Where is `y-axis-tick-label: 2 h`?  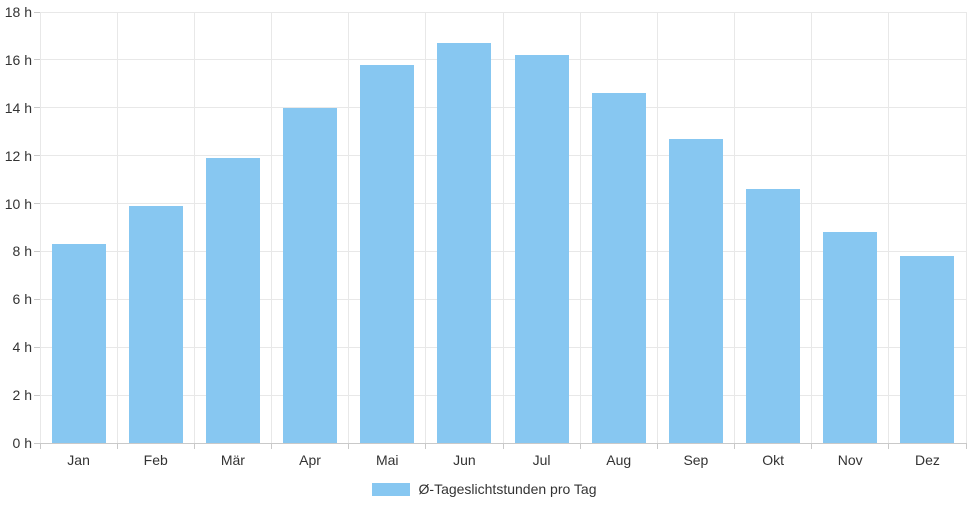
y-axis-tick-label: 2 h is located at coordinates (22, 395).